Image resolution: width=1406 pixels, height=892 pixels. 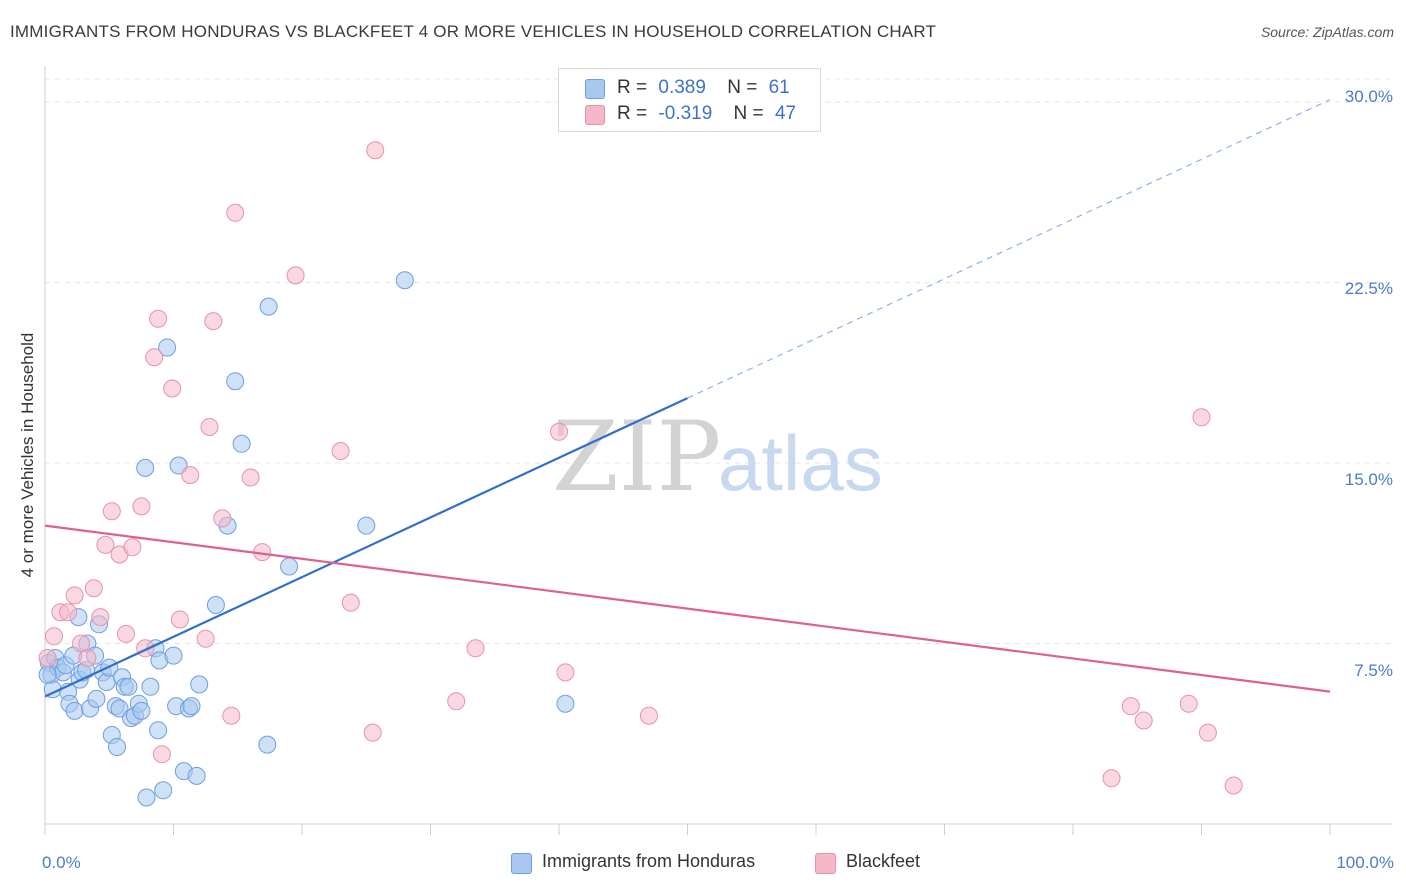 What do you see at coordinates (1368, 96) in the screenshot?
I see `y-tick-label-30: 30.0%` at bounding box center [1368, 96].